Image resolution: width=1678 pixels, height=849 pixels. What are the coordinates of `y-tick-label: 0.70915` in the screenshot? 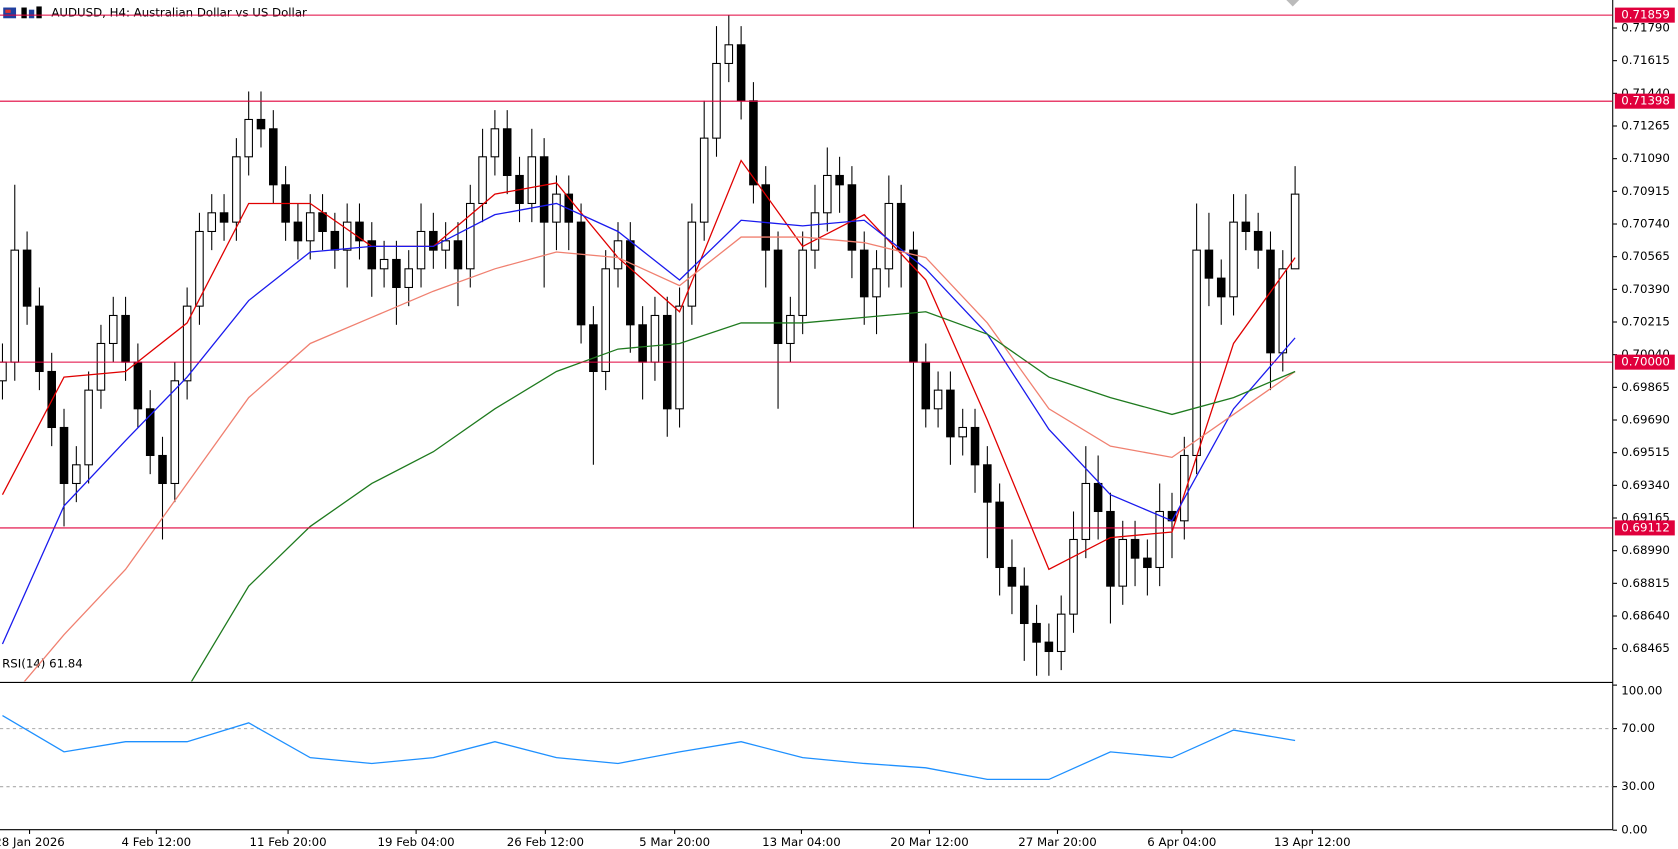 It's located at (1645, 191).